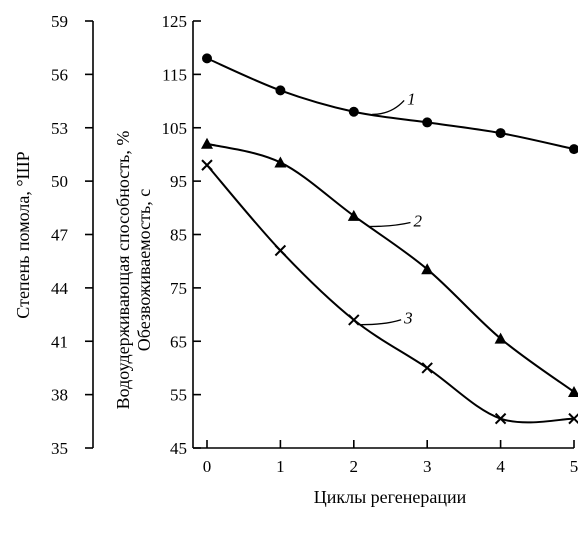  I want to click on outer-y-tick-label: 47, so click(60, 235).